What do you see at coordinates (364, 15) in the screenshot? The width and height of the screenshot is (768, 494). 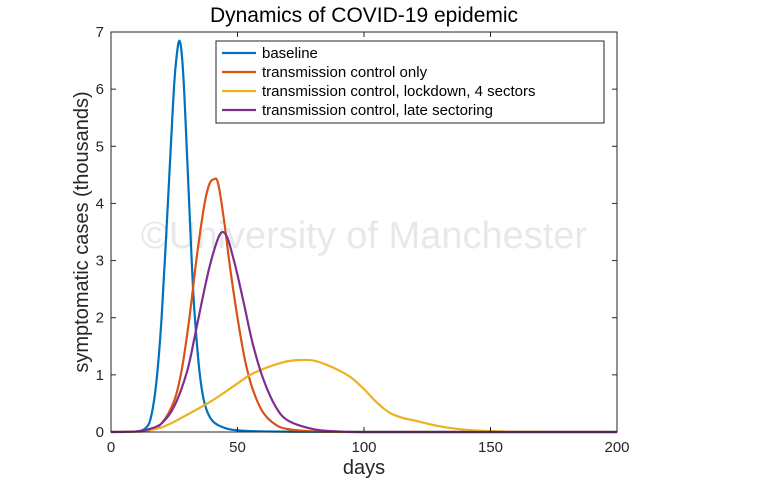 I see `chart-title: Dynamics of COVID-19 epidemic` at bounding box center [364, 15].